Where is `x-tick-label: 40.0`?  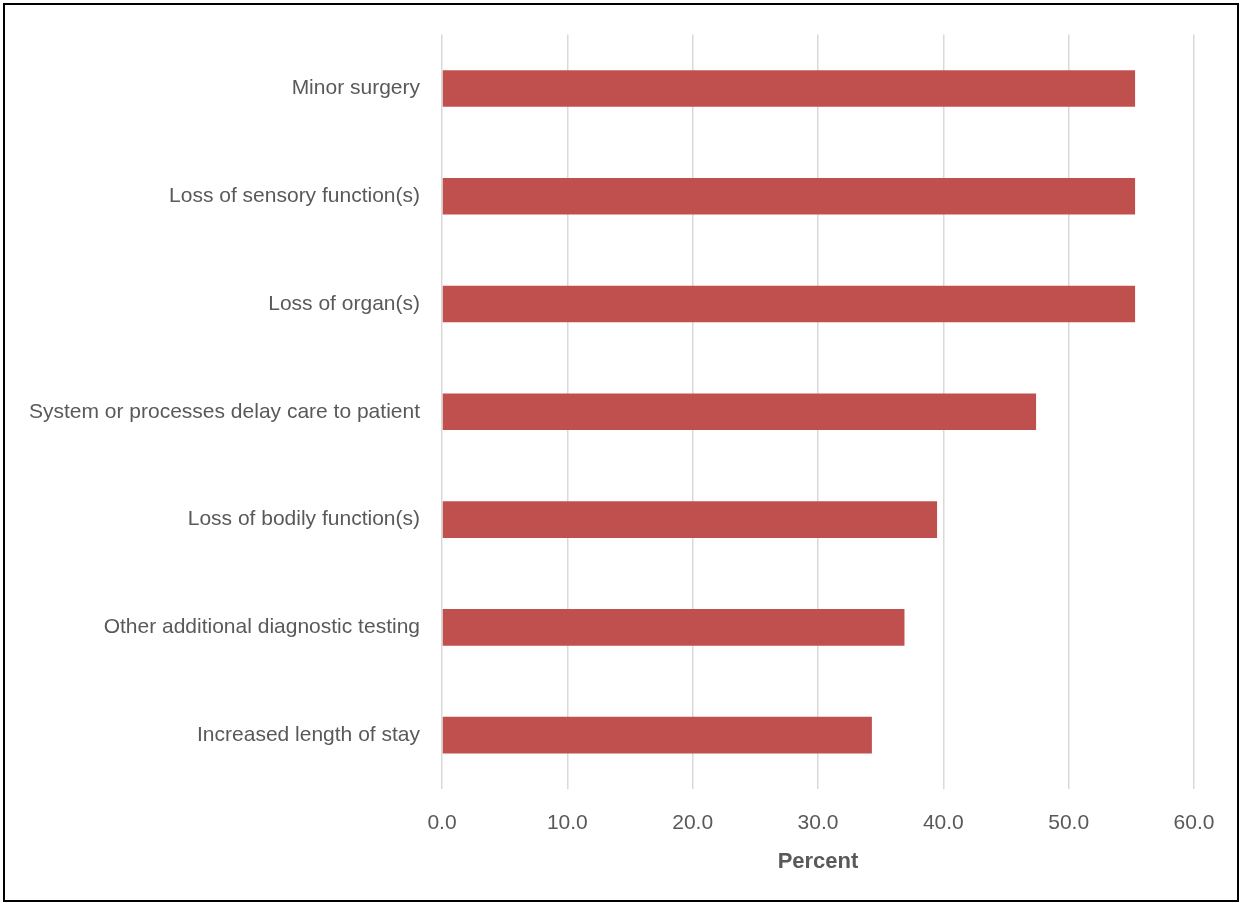 x-tick-label: 40.0 is located at coordinates (943, 822).